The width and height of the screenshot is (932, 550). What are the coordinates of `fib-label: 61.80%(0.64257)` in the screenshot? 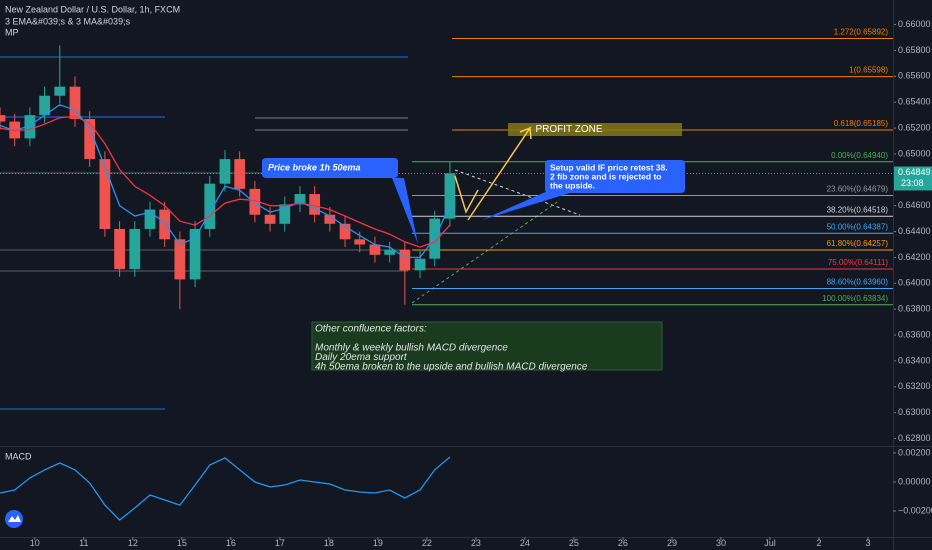 It's located at (858, 243).